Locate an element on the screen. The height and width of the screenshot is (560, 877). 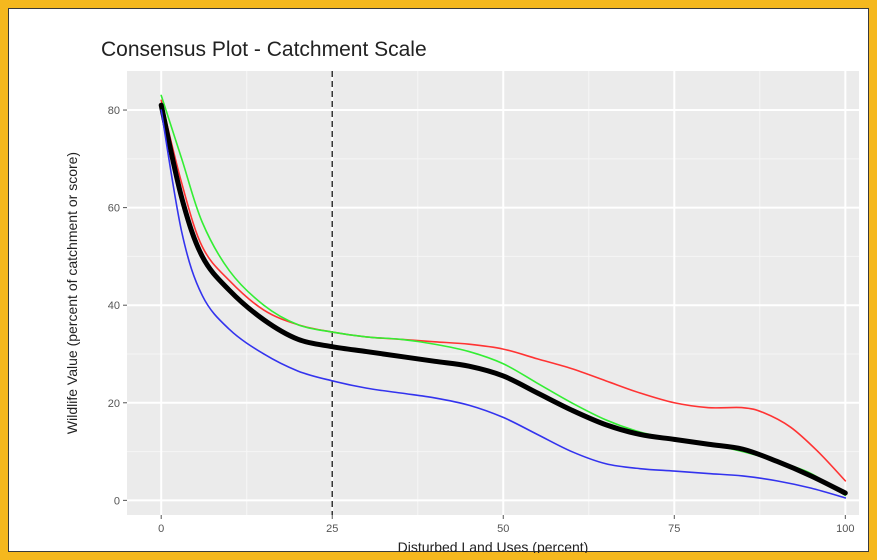
y-tick-label: 20 is located at coordinates (114, 404).